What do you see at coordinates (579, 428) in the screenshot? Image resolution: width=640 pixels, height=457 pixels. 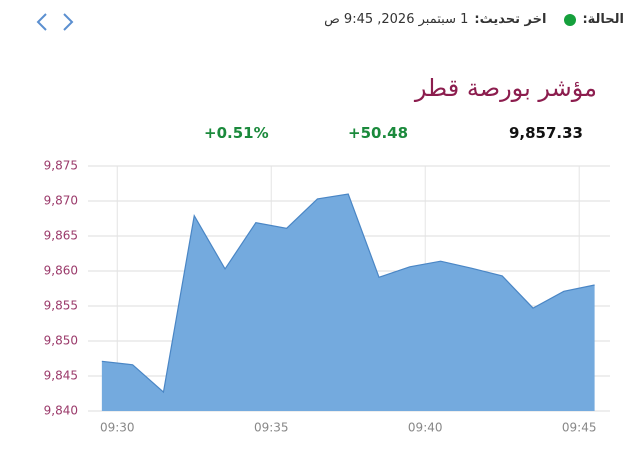 I see `x-tick-label: 09:45` at bounding box center [579, 428].